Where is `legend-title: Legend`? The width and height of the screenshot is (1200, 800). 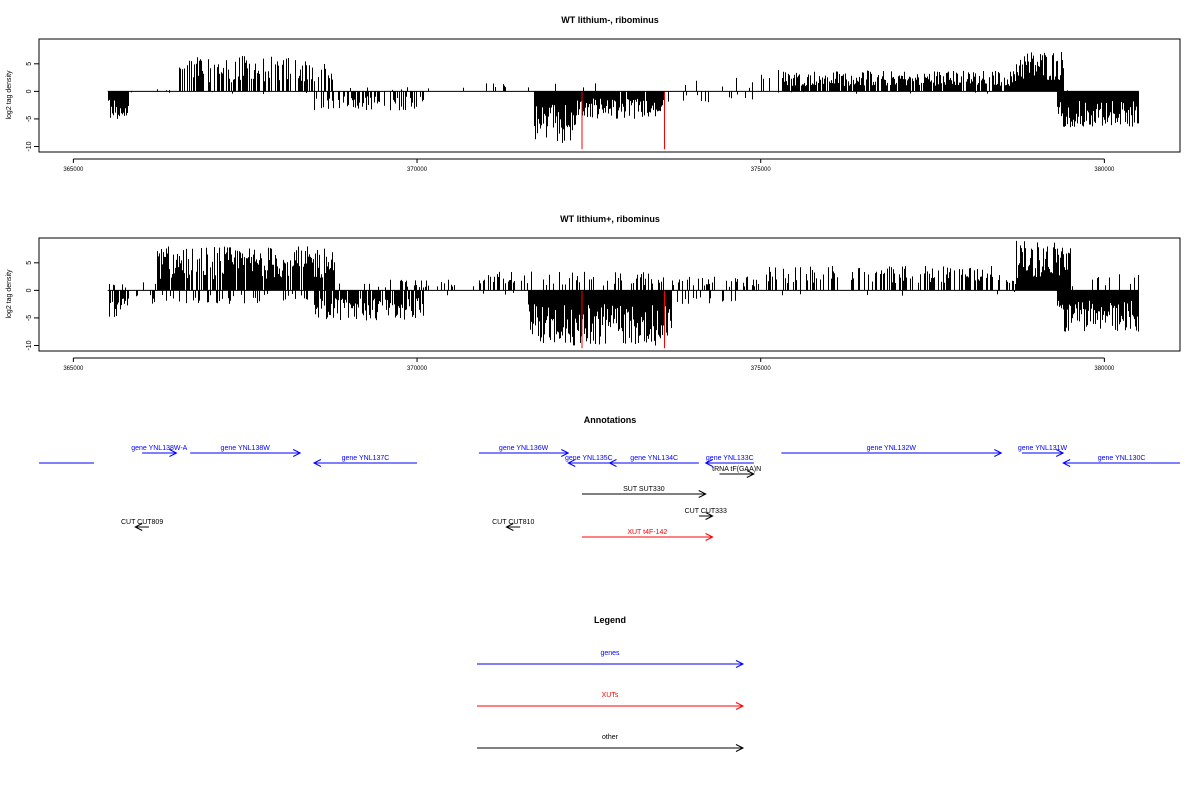
legend-title: Legend is located at coordinates (610, 620).